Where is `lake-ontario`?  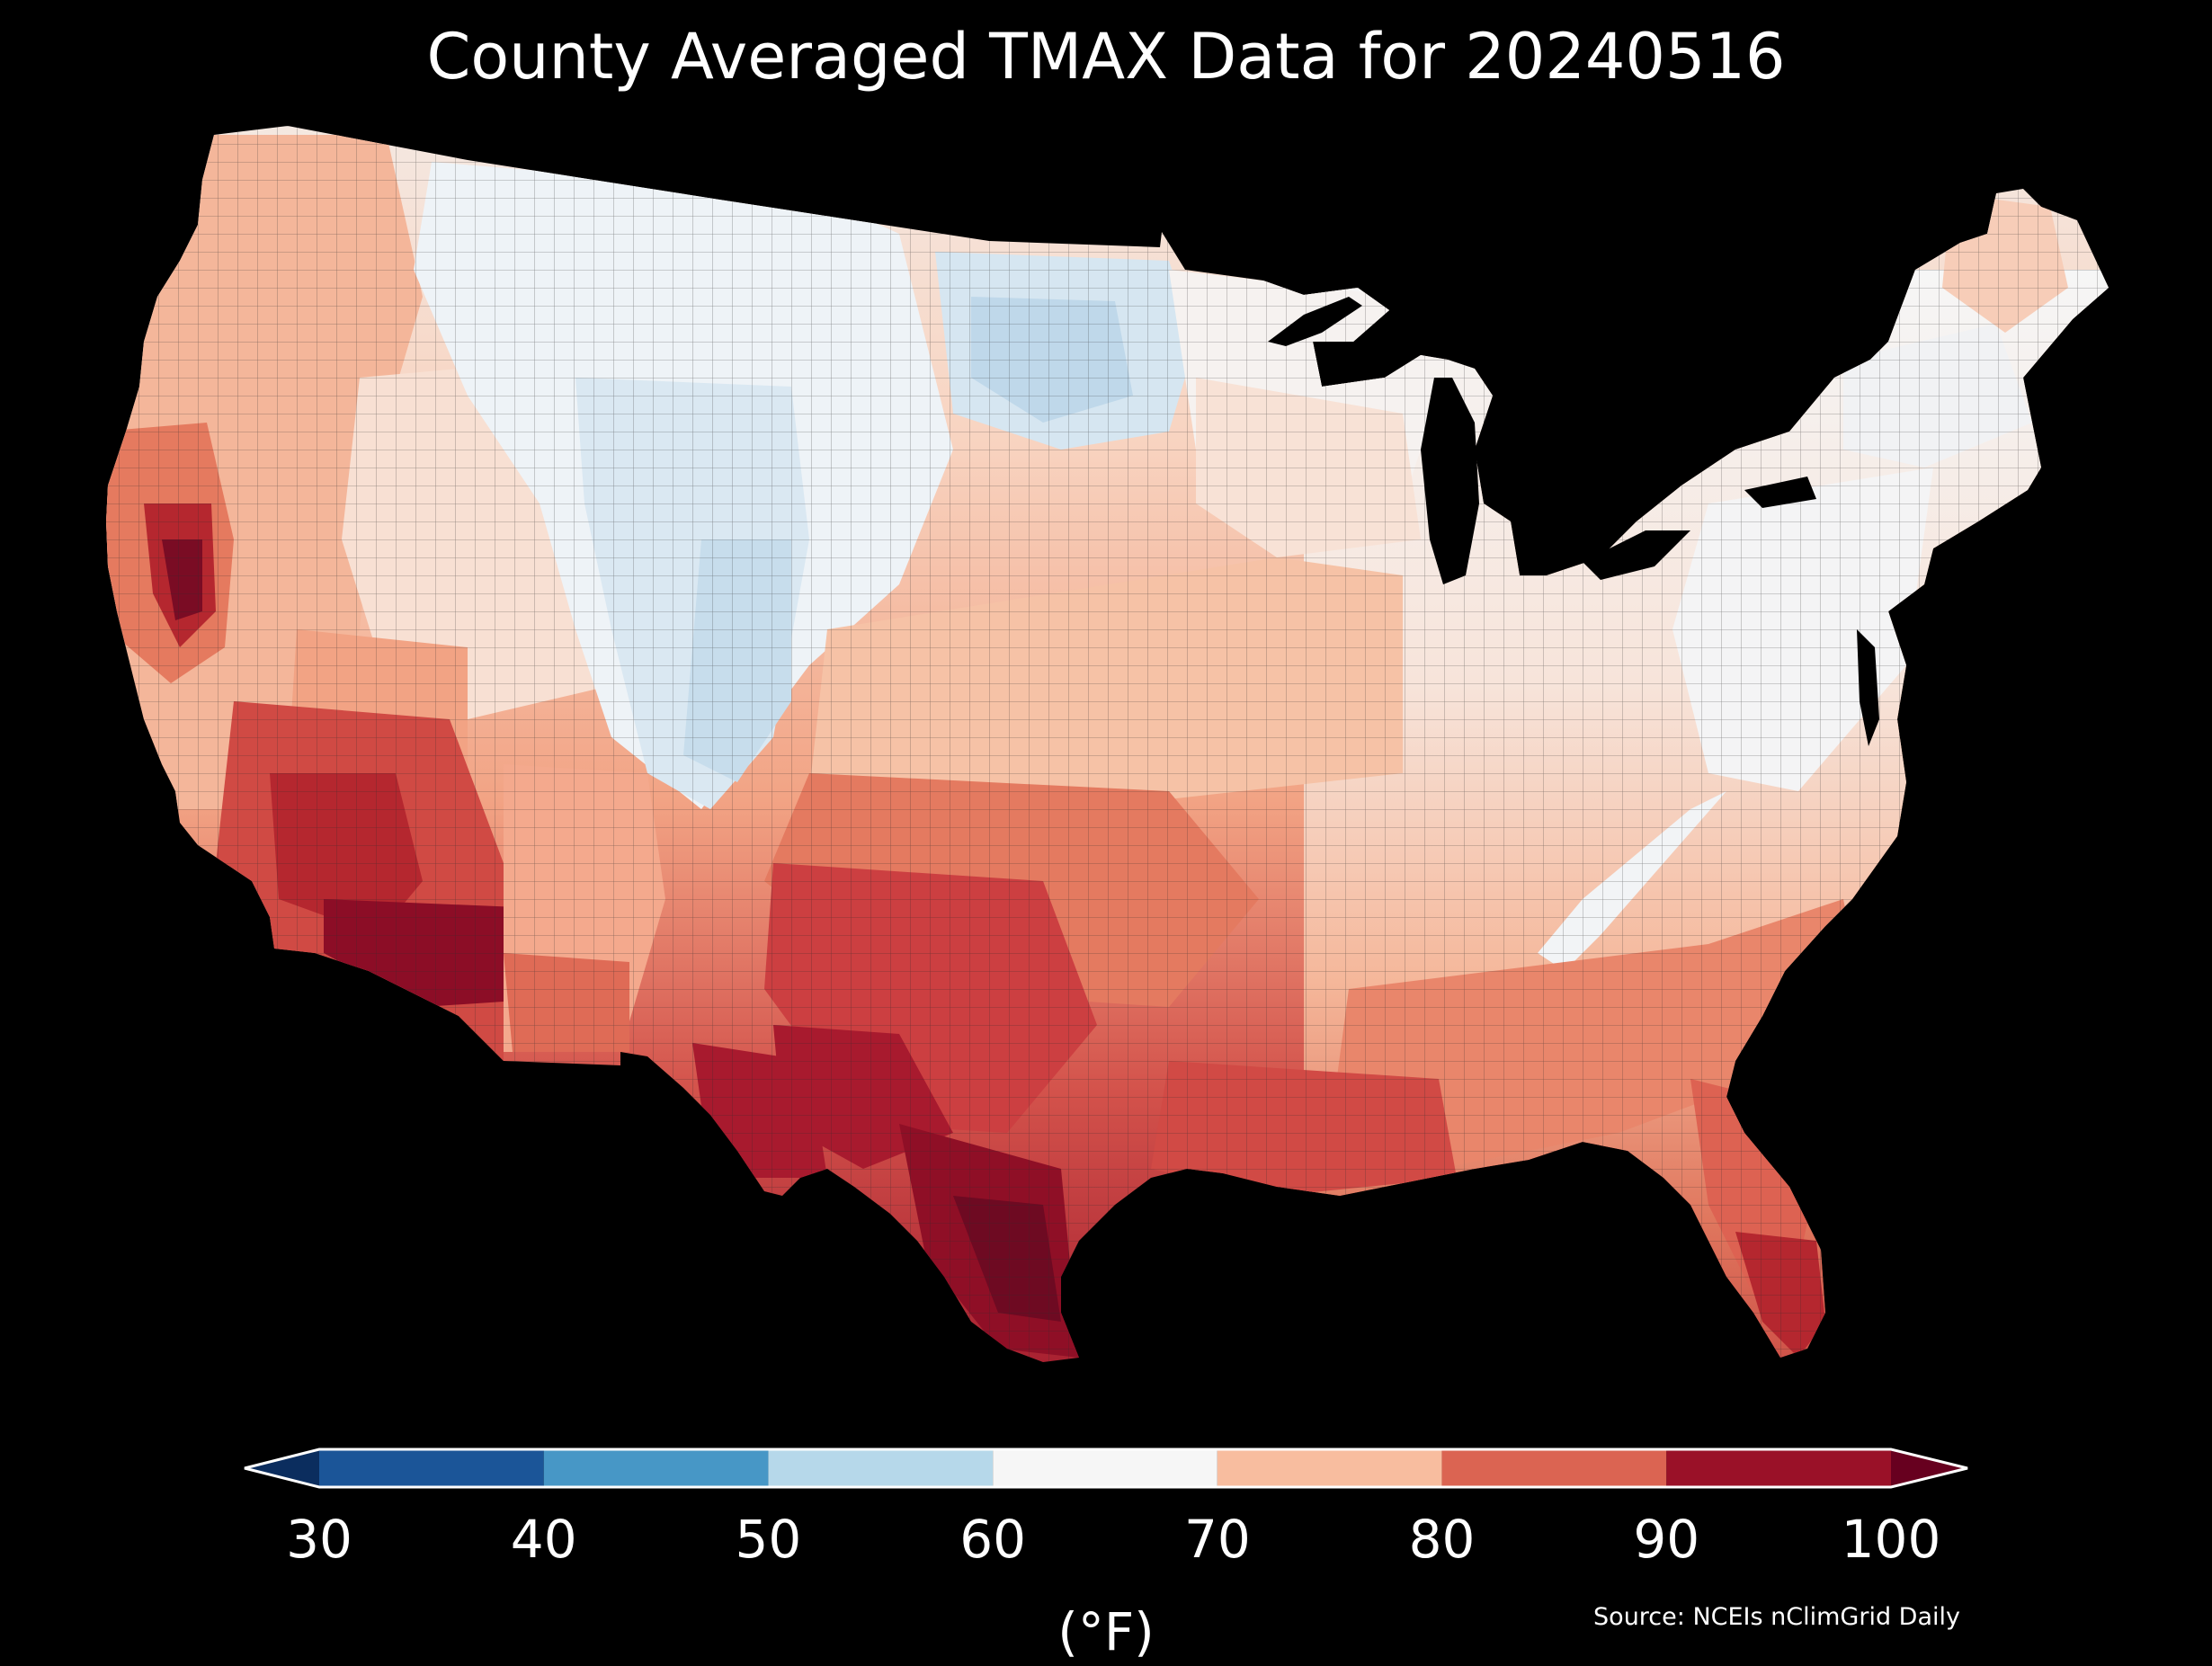
lake-ontario is located at coordinates (1780, 492).